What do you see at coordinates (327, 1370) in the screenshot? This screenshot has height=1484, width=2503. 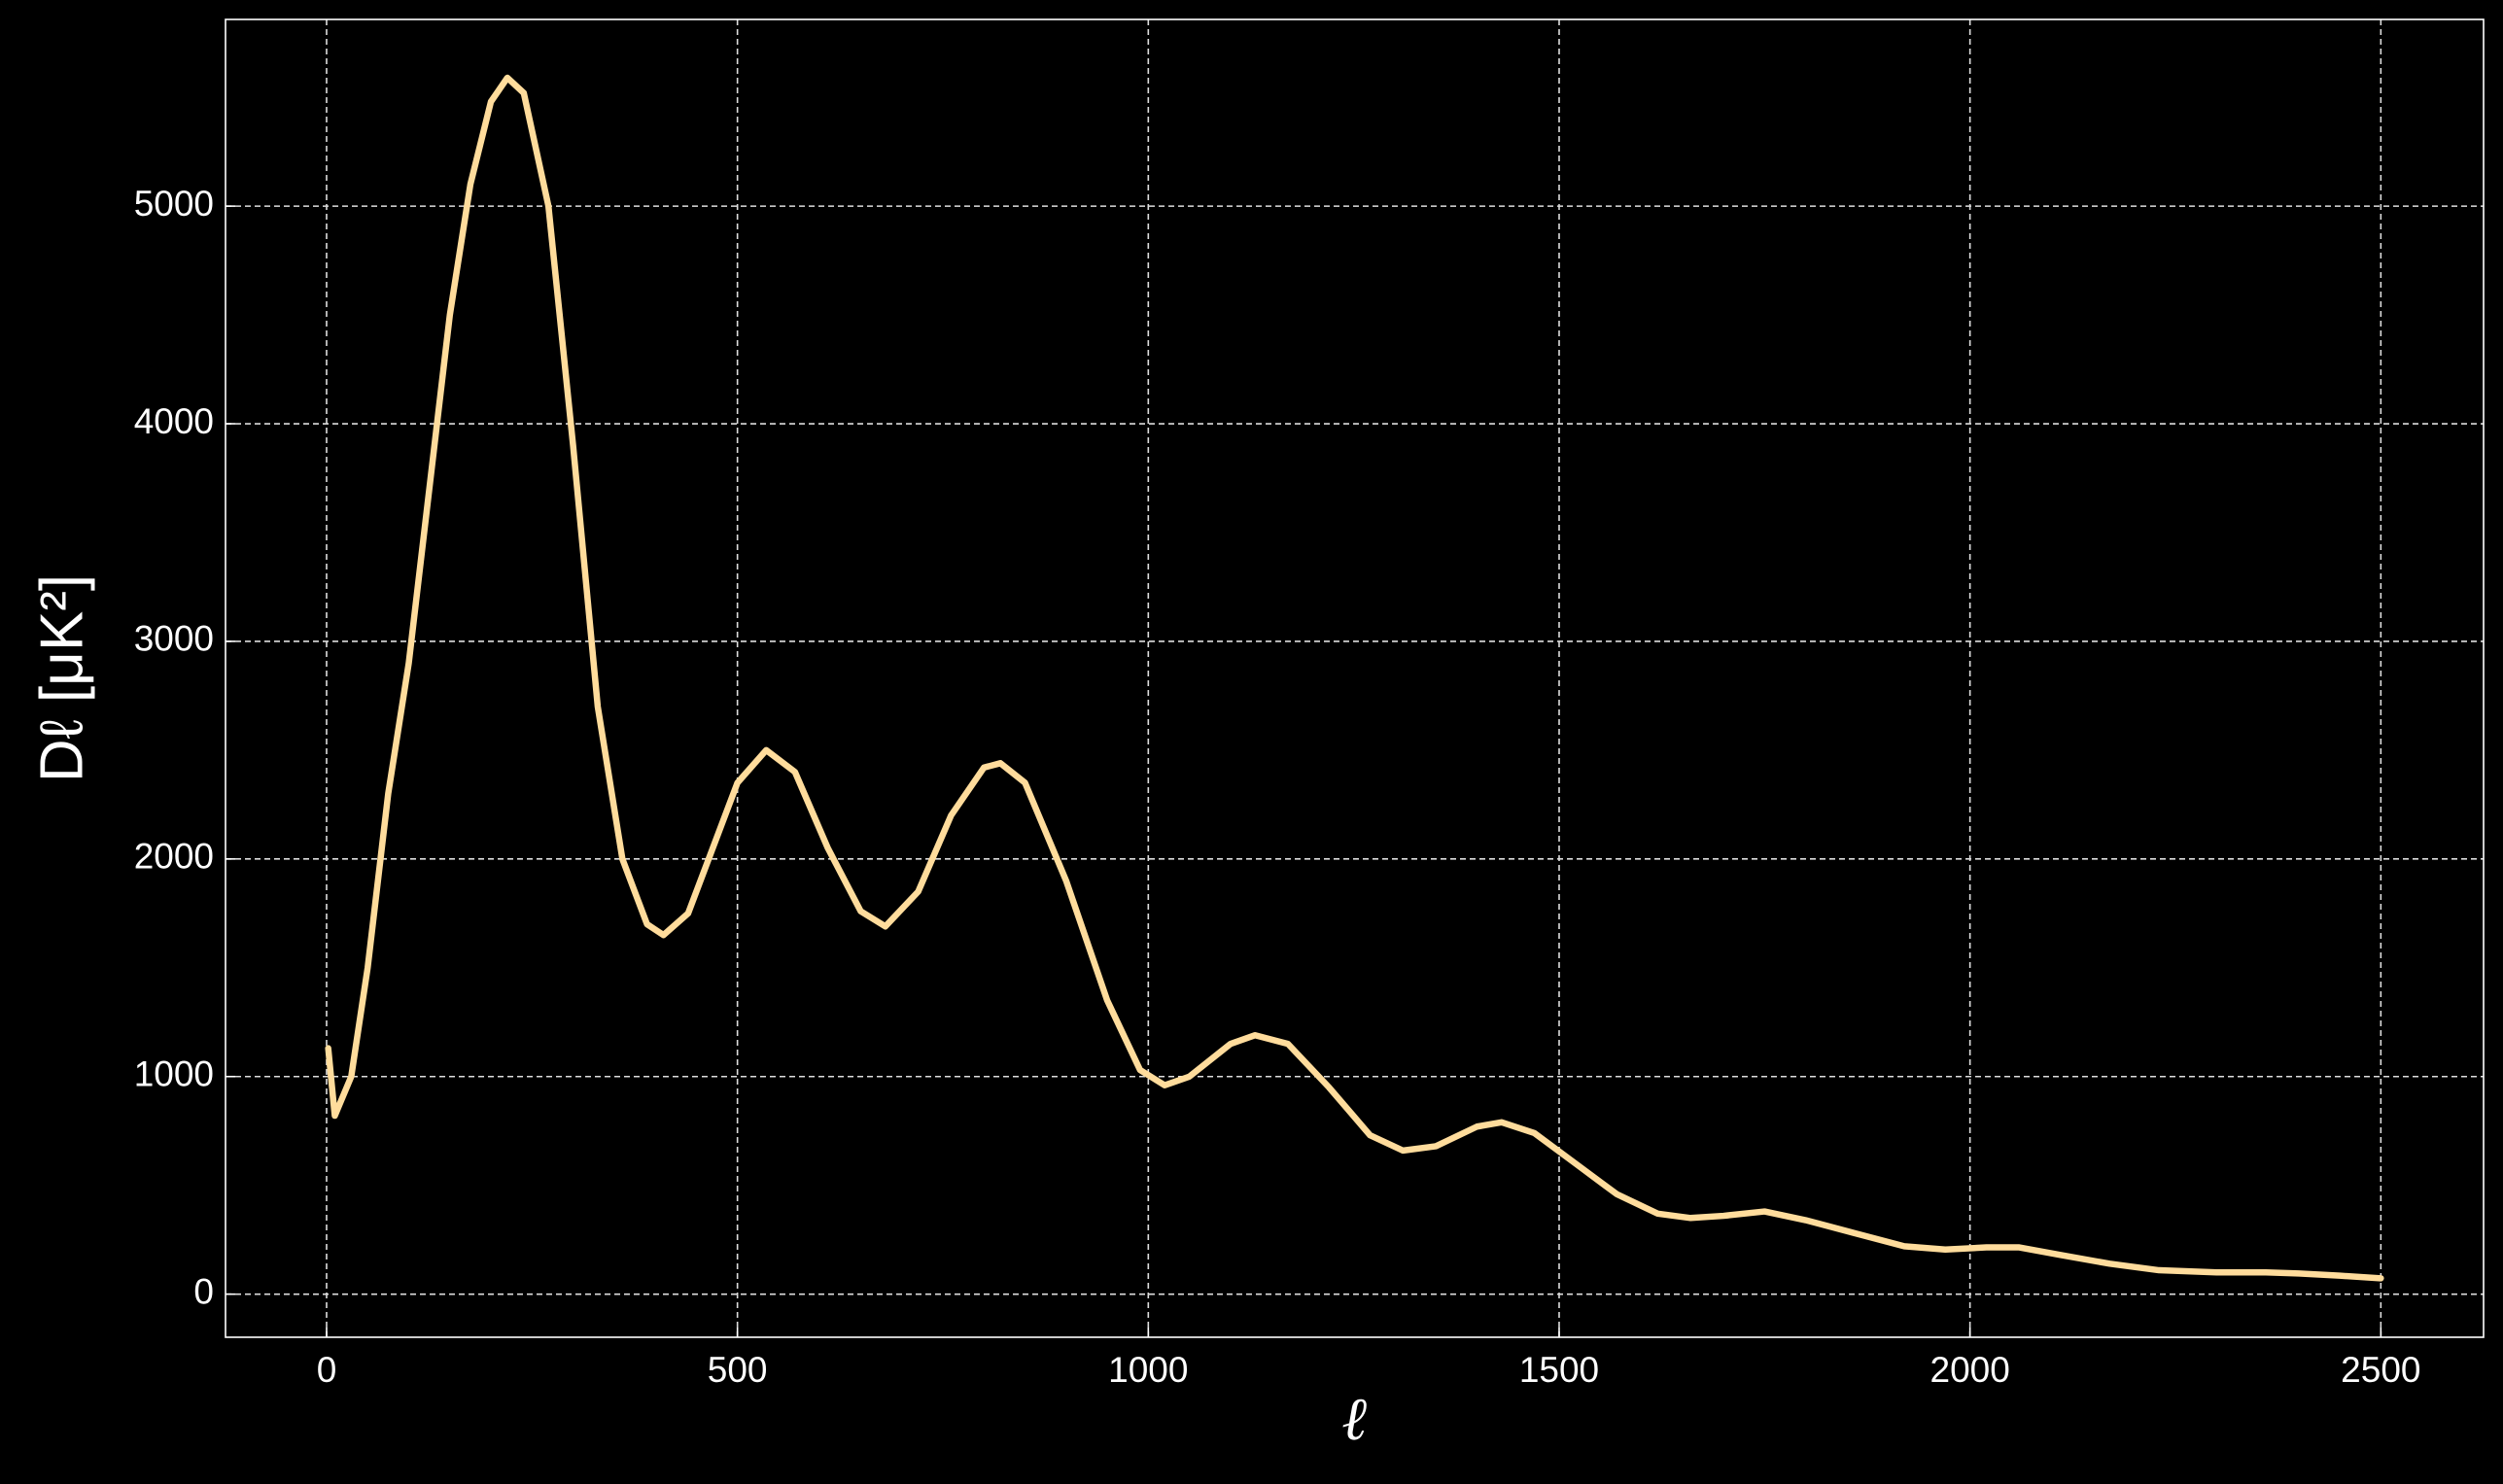 I see `x-tick-label: 0` at bounding box center [327, 1370].